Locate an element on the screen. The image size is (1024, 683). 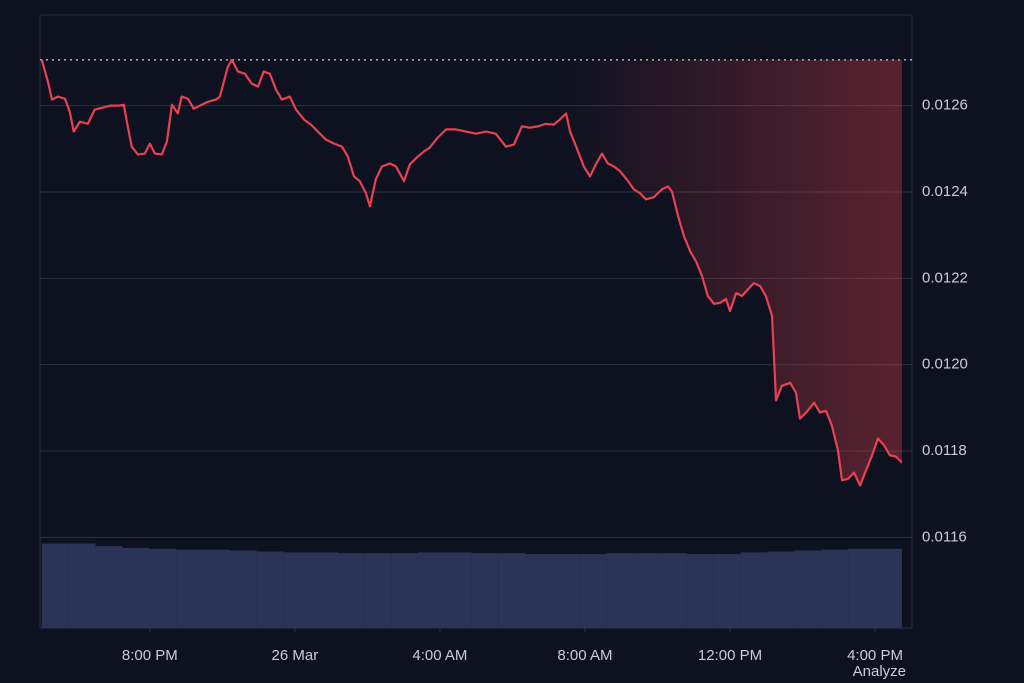
x-tick-label: 4:00 AM is located at coordinates (439, 655).